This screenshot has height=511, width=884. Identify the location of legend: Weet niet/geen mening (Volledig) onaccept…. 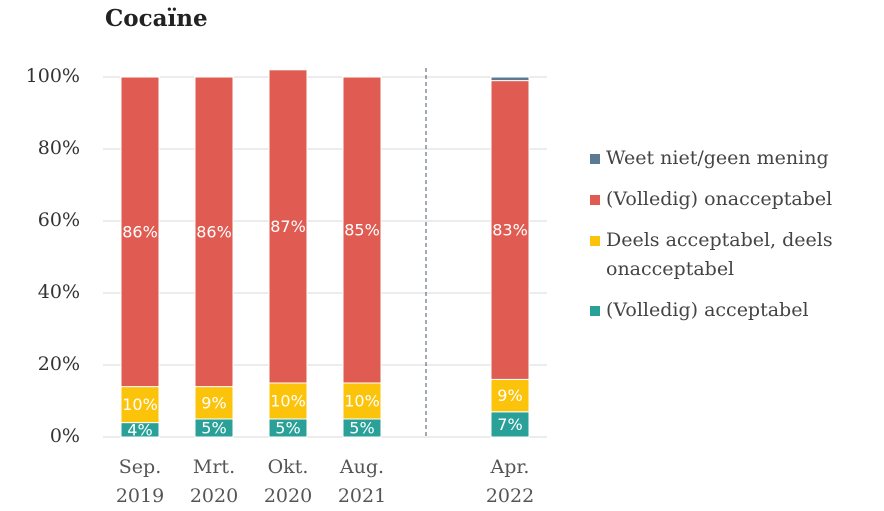
(735, 240).